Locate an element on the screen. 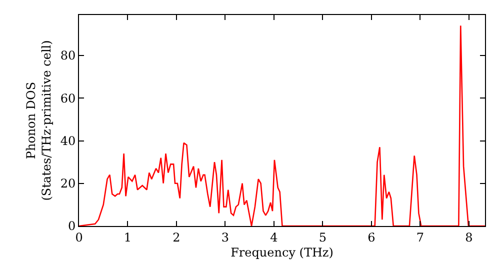  y-tick-label: 80 is located at coordinates (68, 55).